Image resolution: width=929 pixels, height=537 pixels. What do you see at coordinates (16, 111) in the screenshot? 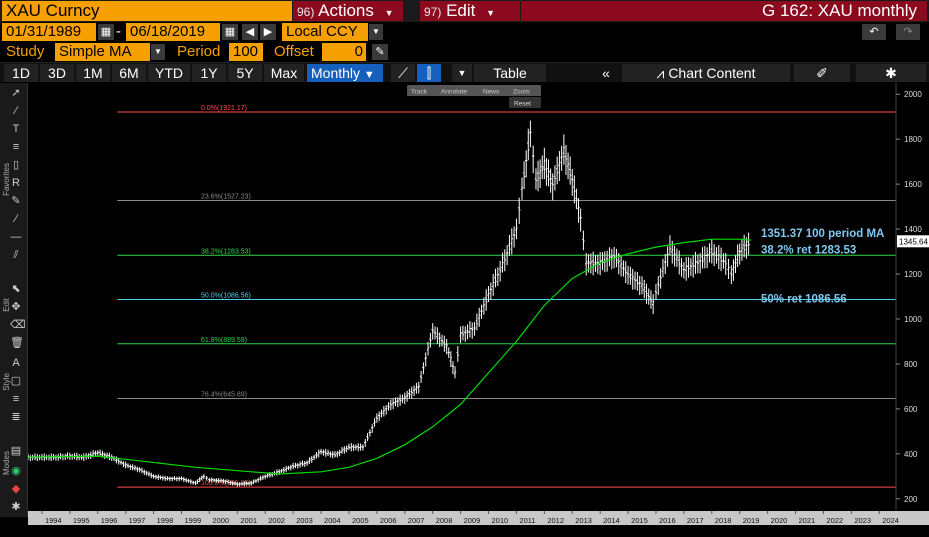
I see `line-tool-icon: ∕` at bounding box center [16, 111].